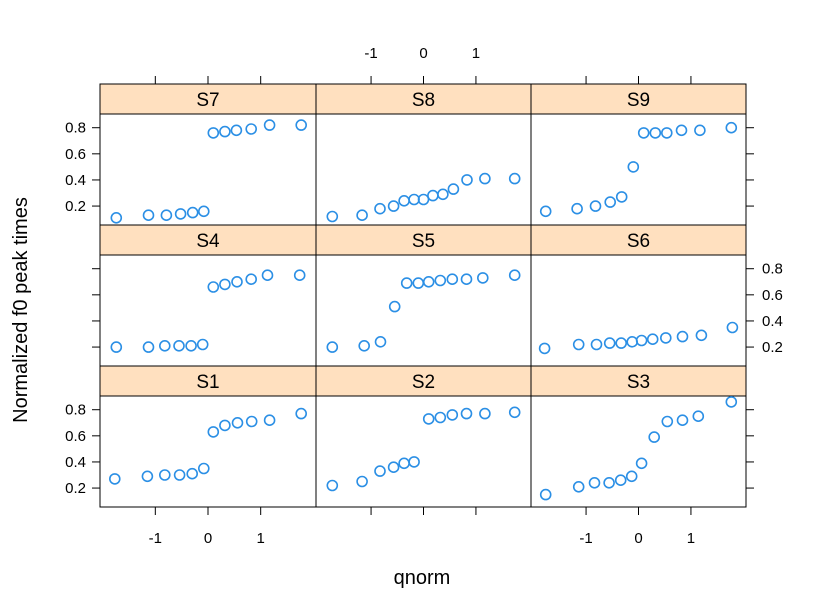 The height and width of the screenshot is (606, 827). Describe the element at coordinates (208, 241) in the screenshot. I see `strip-label: S4` at that location.